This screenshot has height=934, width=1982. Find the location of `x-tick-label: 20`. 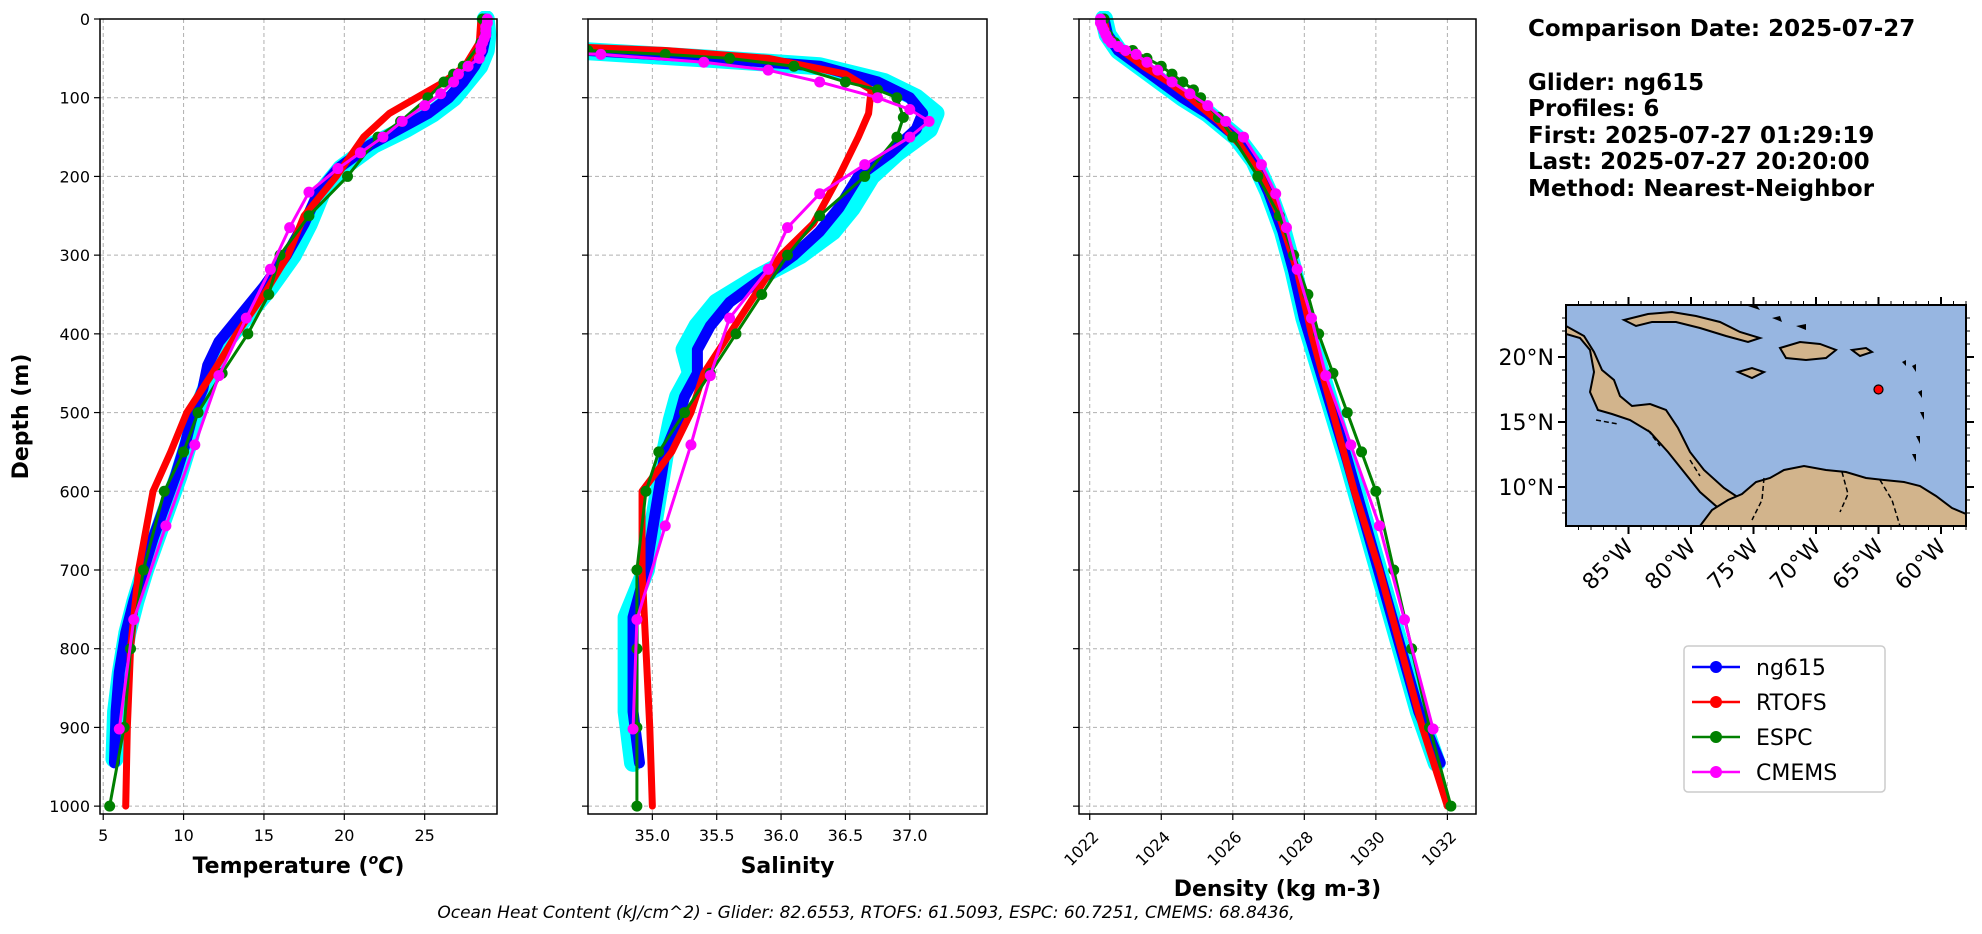

x-tick-label: 20 is located at coordinates (344, 835).